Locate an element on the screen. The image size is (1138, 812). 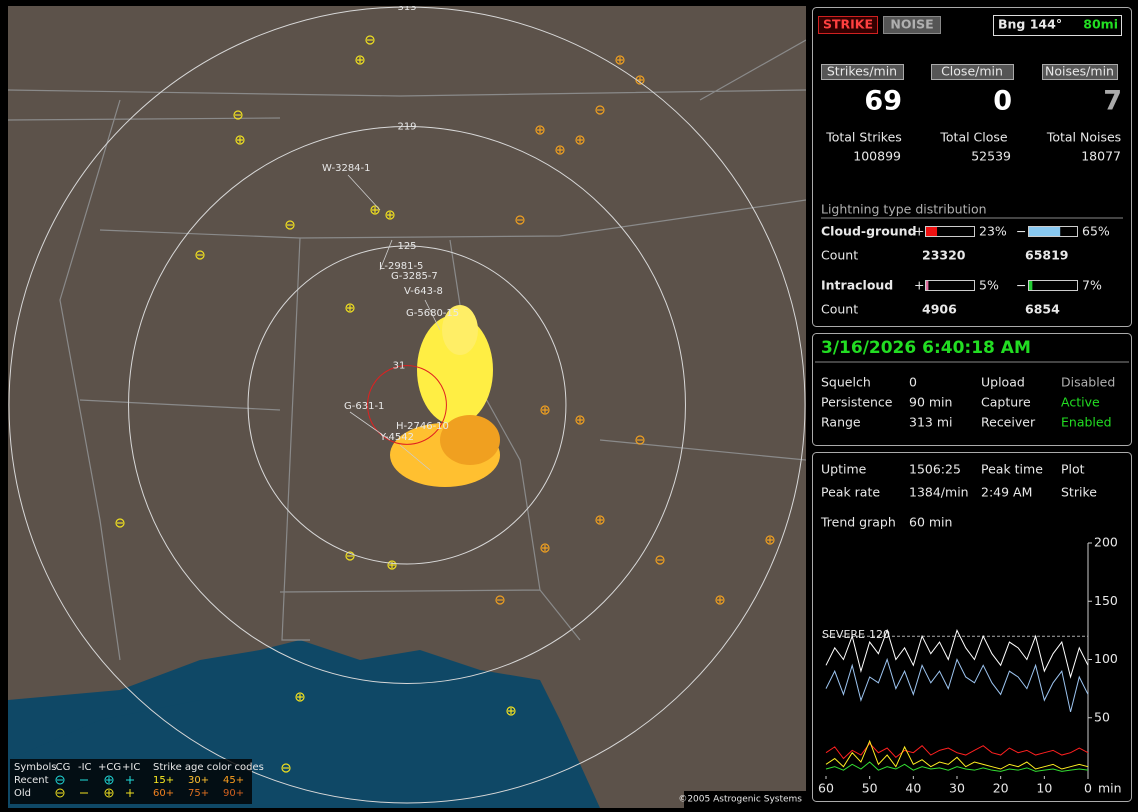
age-code: 30+ is located at coordinates (198, 780).